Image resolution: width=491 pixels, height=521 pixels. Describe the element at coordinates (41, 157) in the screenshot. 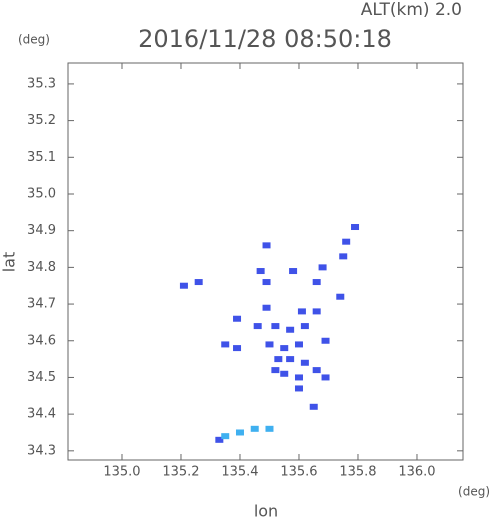

I see `y-tick-label: 35.1` at that location.